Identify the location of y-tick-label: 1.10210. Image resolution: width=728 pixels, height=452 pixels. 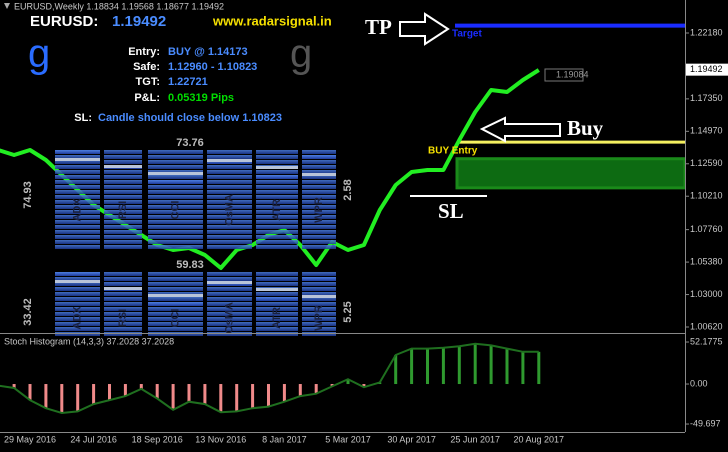
(706, 196).